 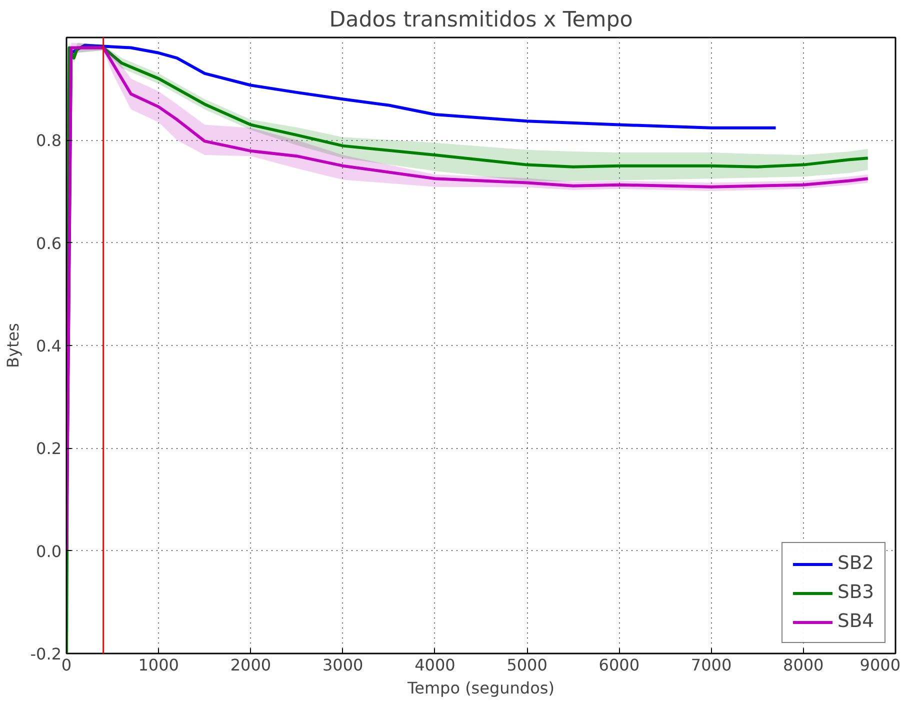 I want to click on x-tick-label: 8000, so click(x=803, y=665).